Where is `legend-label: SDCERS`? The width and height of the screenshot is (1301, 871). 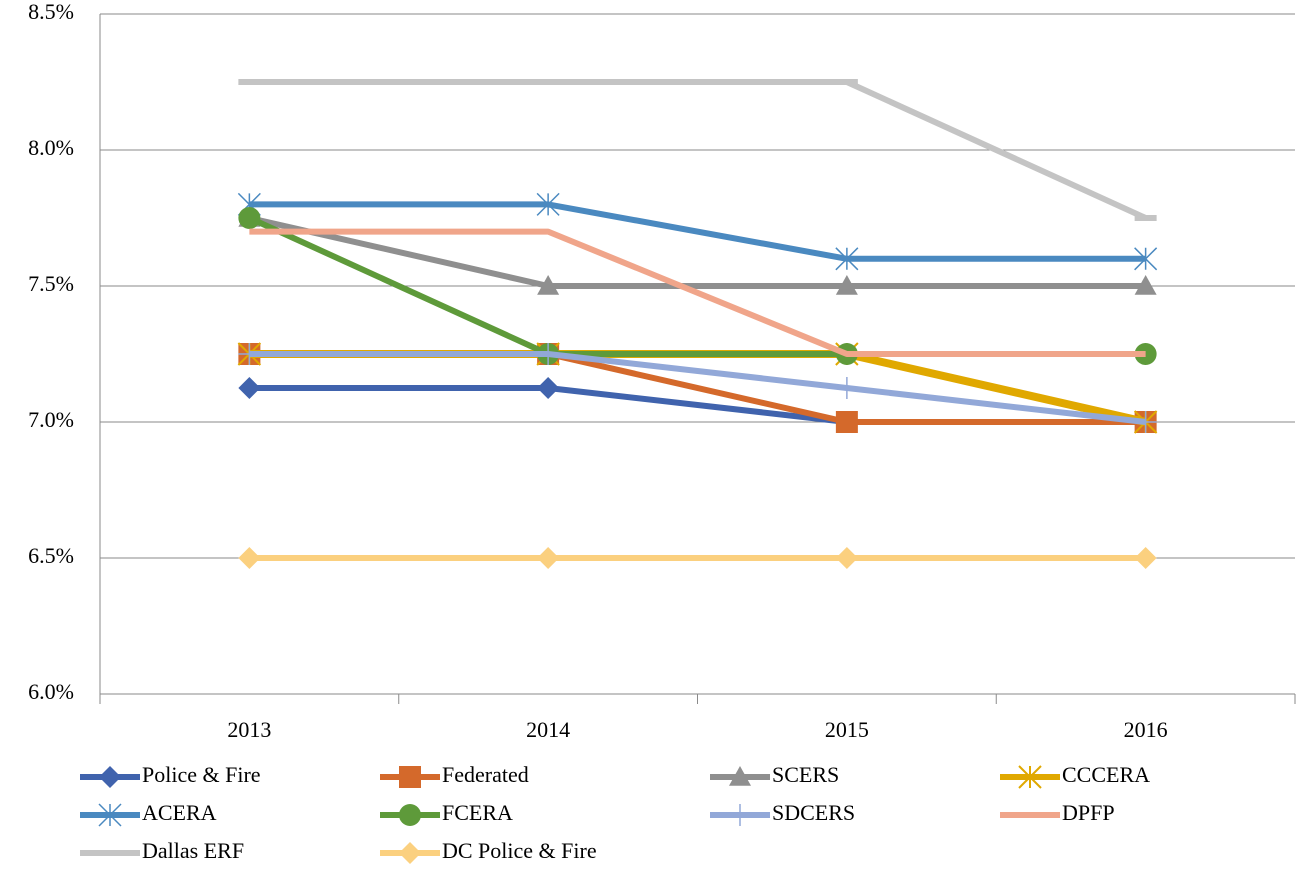
legend-label: SDCERS is located at coordinates (813, 812).